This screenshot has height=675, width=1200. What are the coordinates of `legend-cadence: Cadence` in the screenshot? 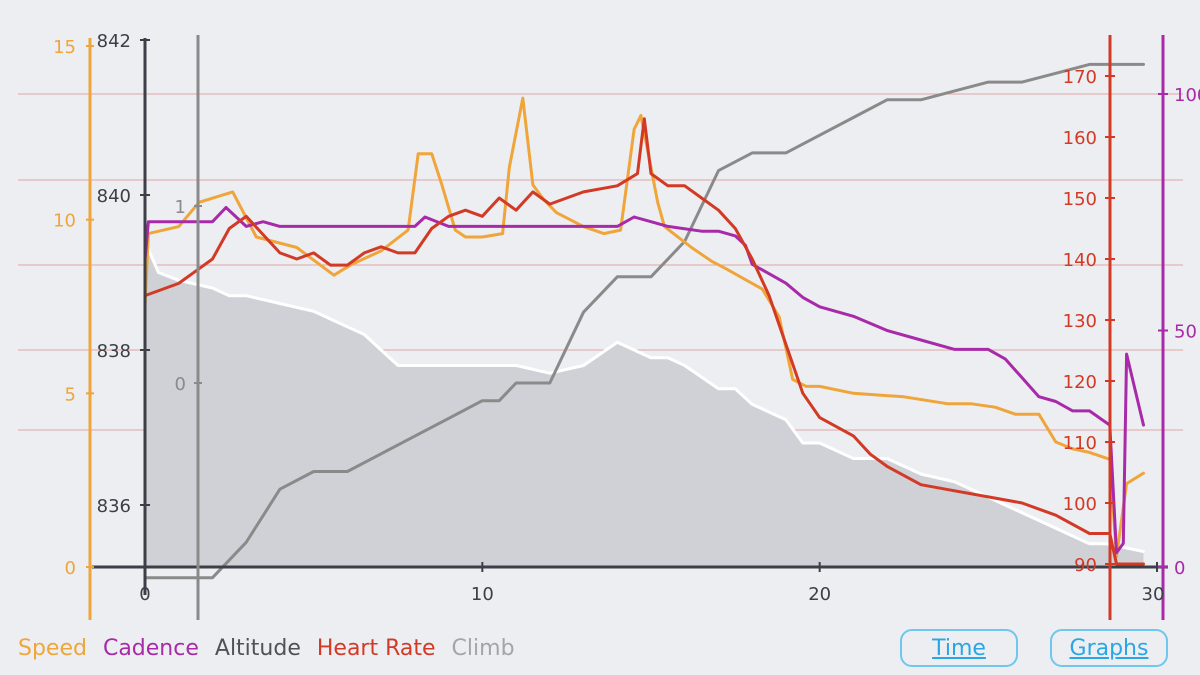 It's located at (150, 648).